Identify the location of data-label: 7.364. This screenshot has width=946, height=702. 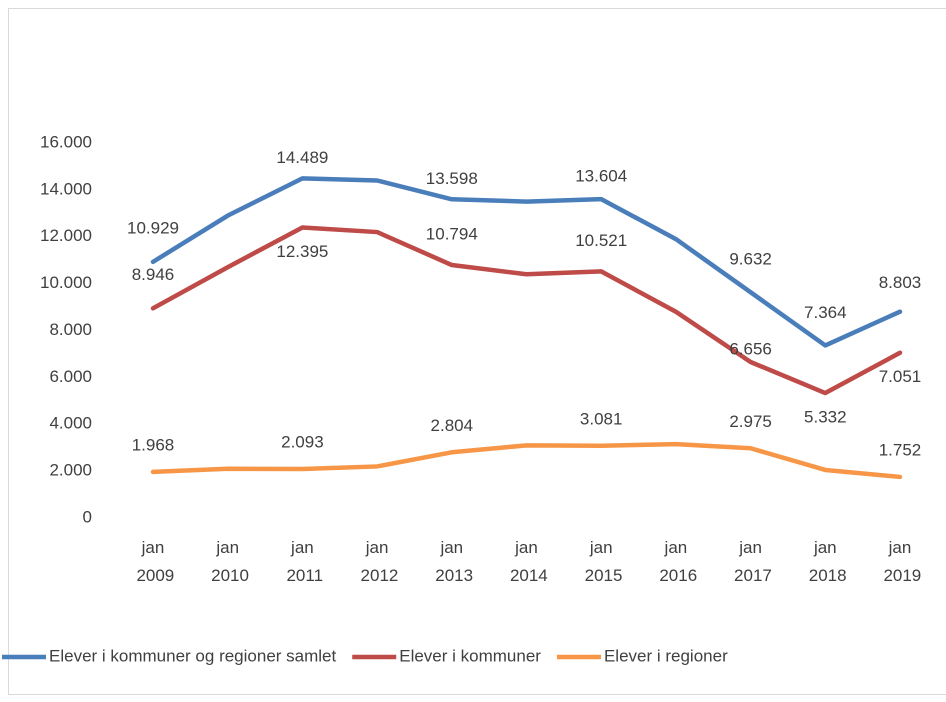
(825, 312).